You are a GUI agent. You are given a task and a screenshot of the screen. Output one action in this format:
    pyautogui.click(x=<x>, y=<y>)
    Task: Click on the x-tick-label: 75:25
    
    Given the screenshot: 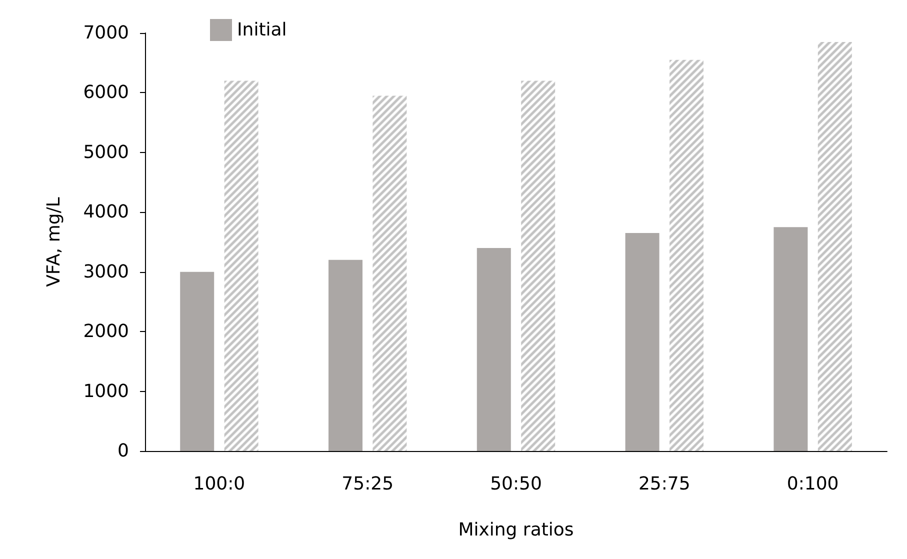 What is the action you would take?
    pyautogui.click(x=368, y=484)
    